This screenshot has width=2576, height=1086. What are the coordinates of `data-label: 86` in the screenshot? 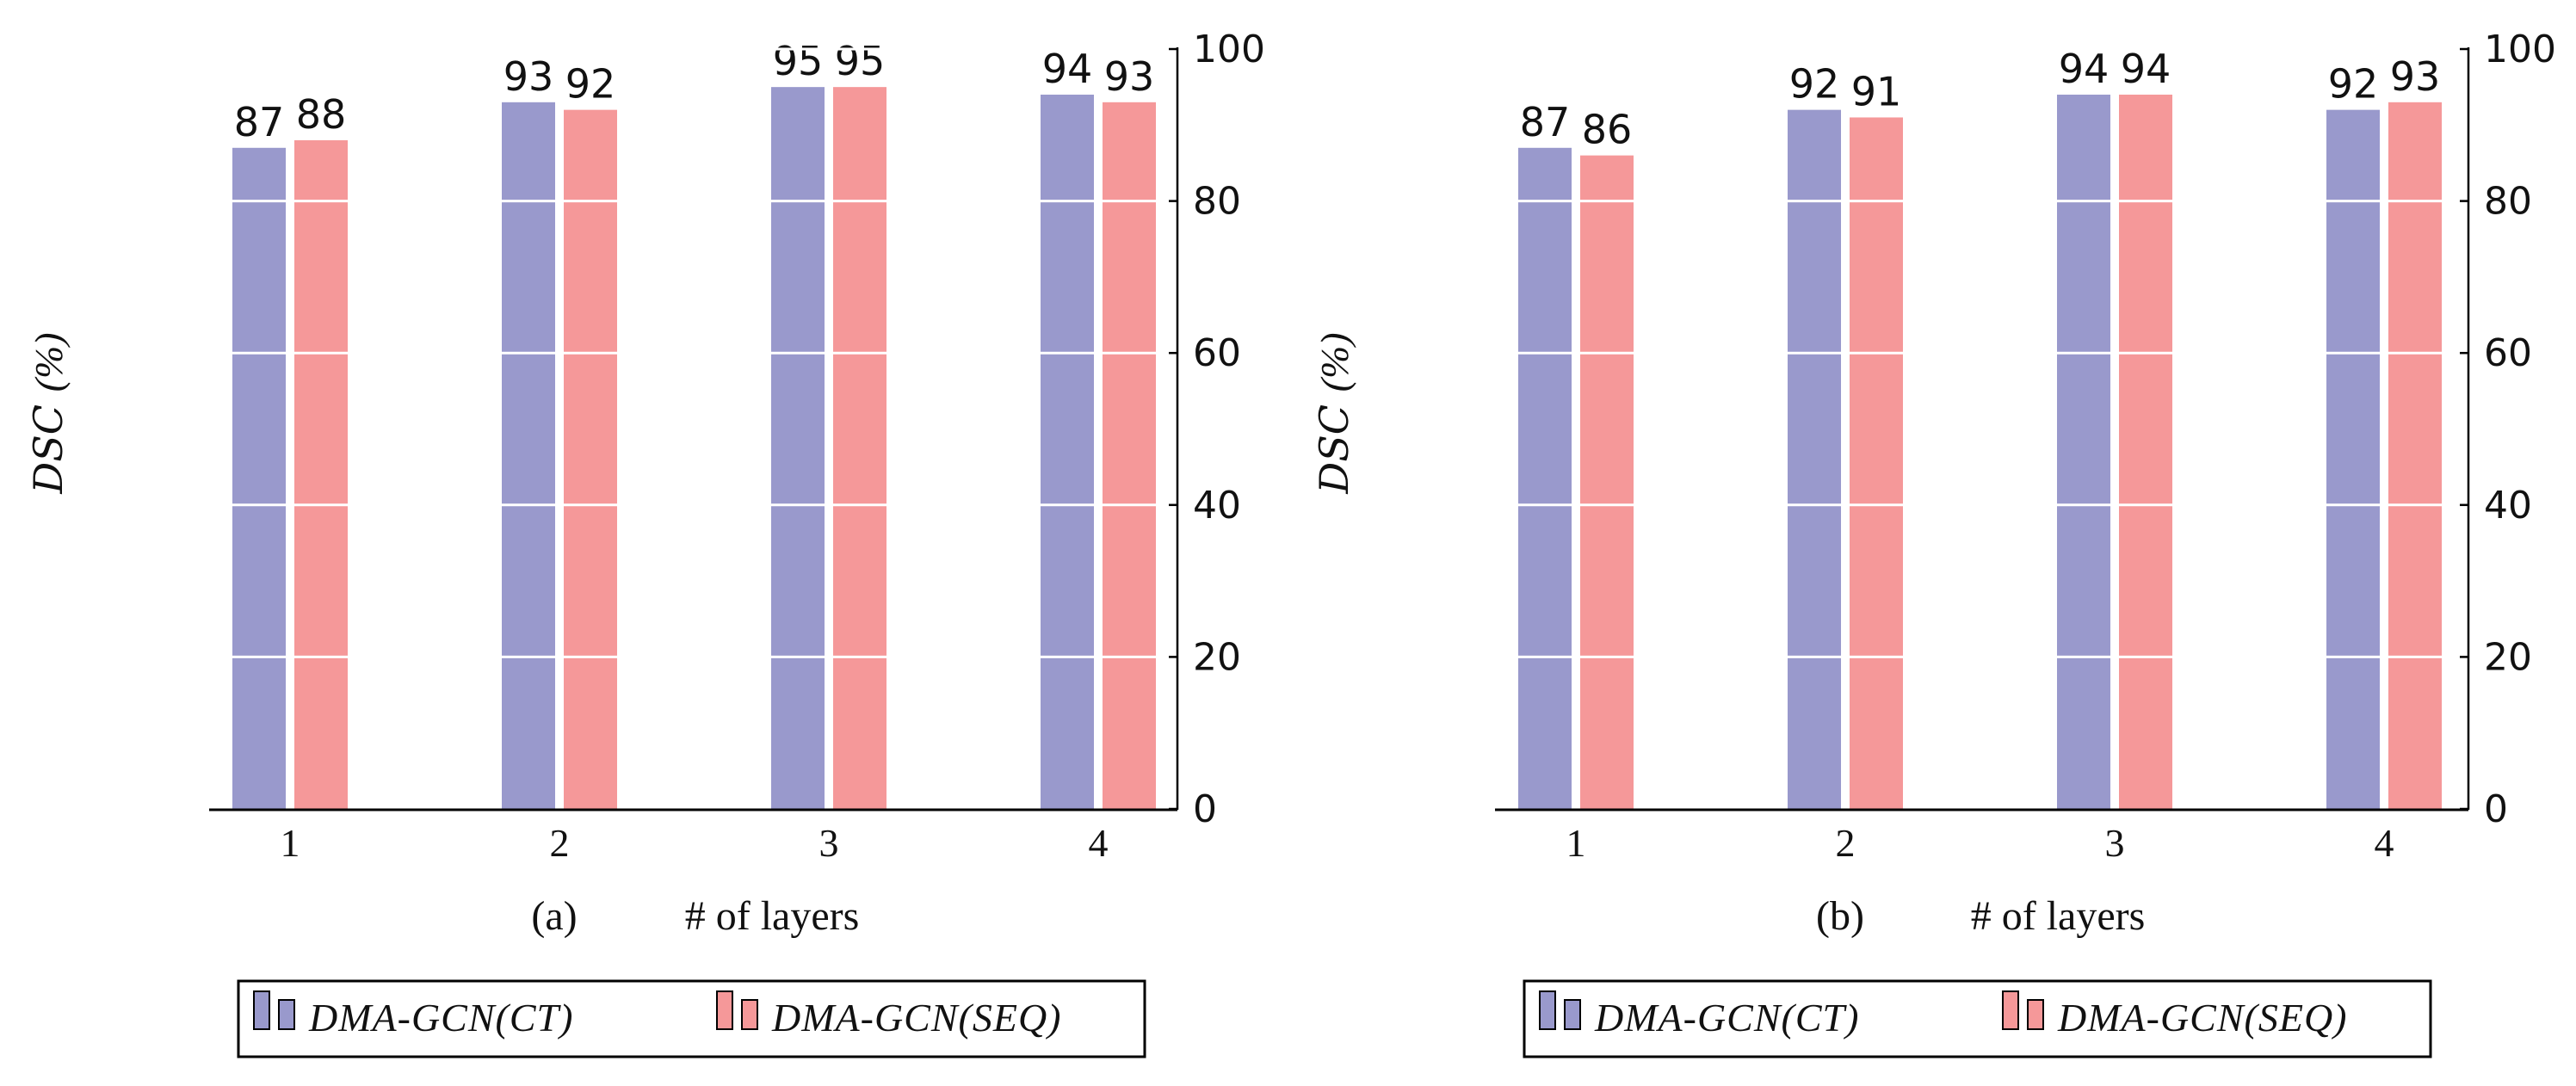 It's located at (1607, 130).